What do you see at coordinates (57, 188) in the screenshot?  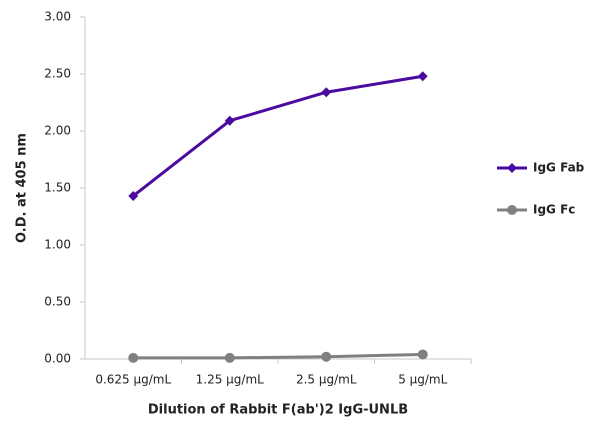 I see `y-tick-label: 1.50` at bounding box center [57, 188].